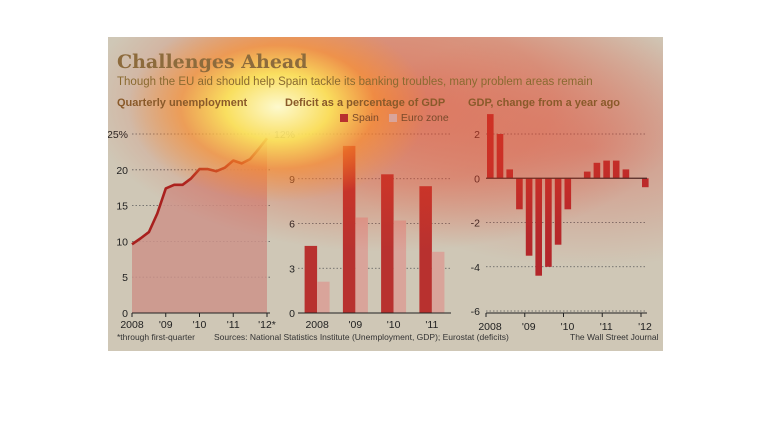  I want to click on gdp-x-tick: '09, so click(529, 327).